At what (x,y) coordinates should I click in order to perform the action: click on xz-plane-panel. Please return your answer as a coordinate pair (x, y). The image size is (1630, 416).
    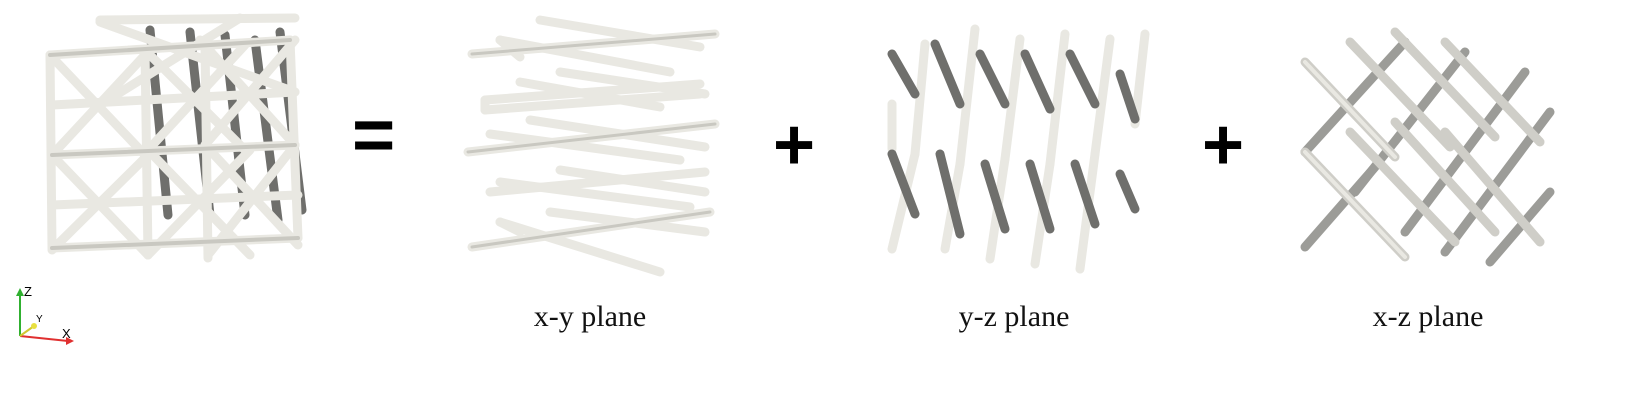
    Looking at the image, I should click on (1430, 144).